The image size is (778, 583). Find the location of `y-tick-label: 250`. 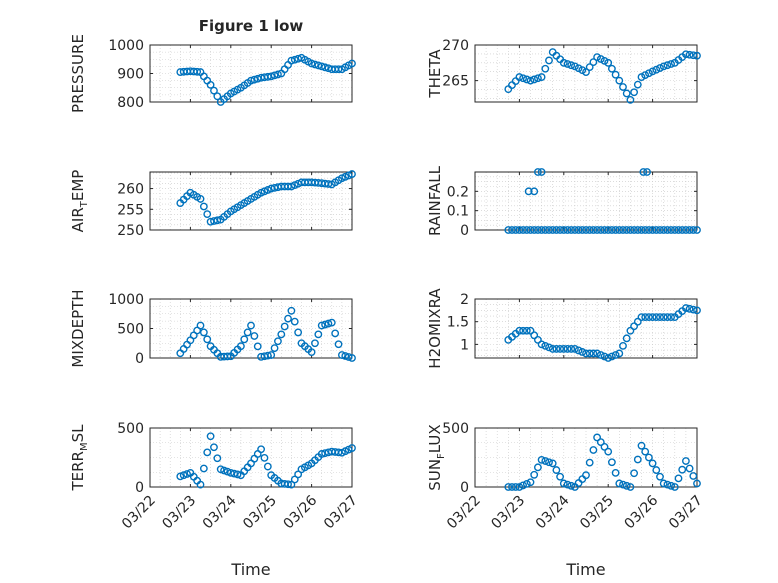

y-tick-label: 250 is located at coordinates (130, 231).